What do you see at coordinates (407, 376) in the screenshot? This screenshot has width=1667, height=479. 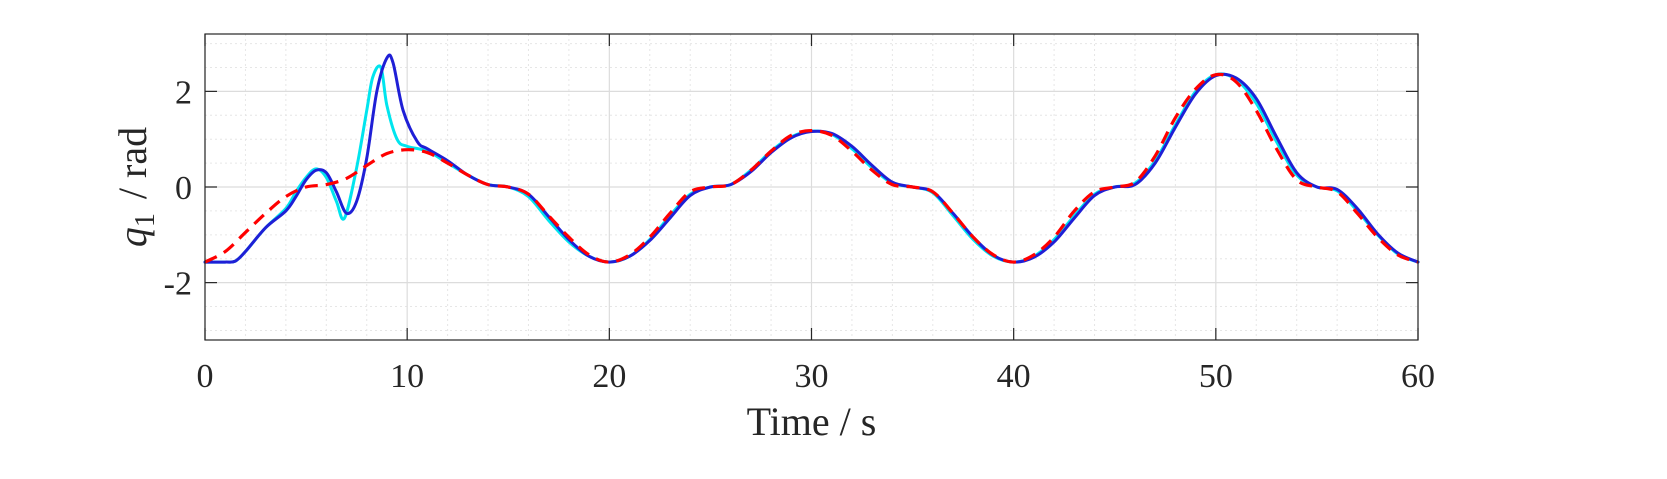 I see `x-tick-label: 10` at bounding box center [407, 376].